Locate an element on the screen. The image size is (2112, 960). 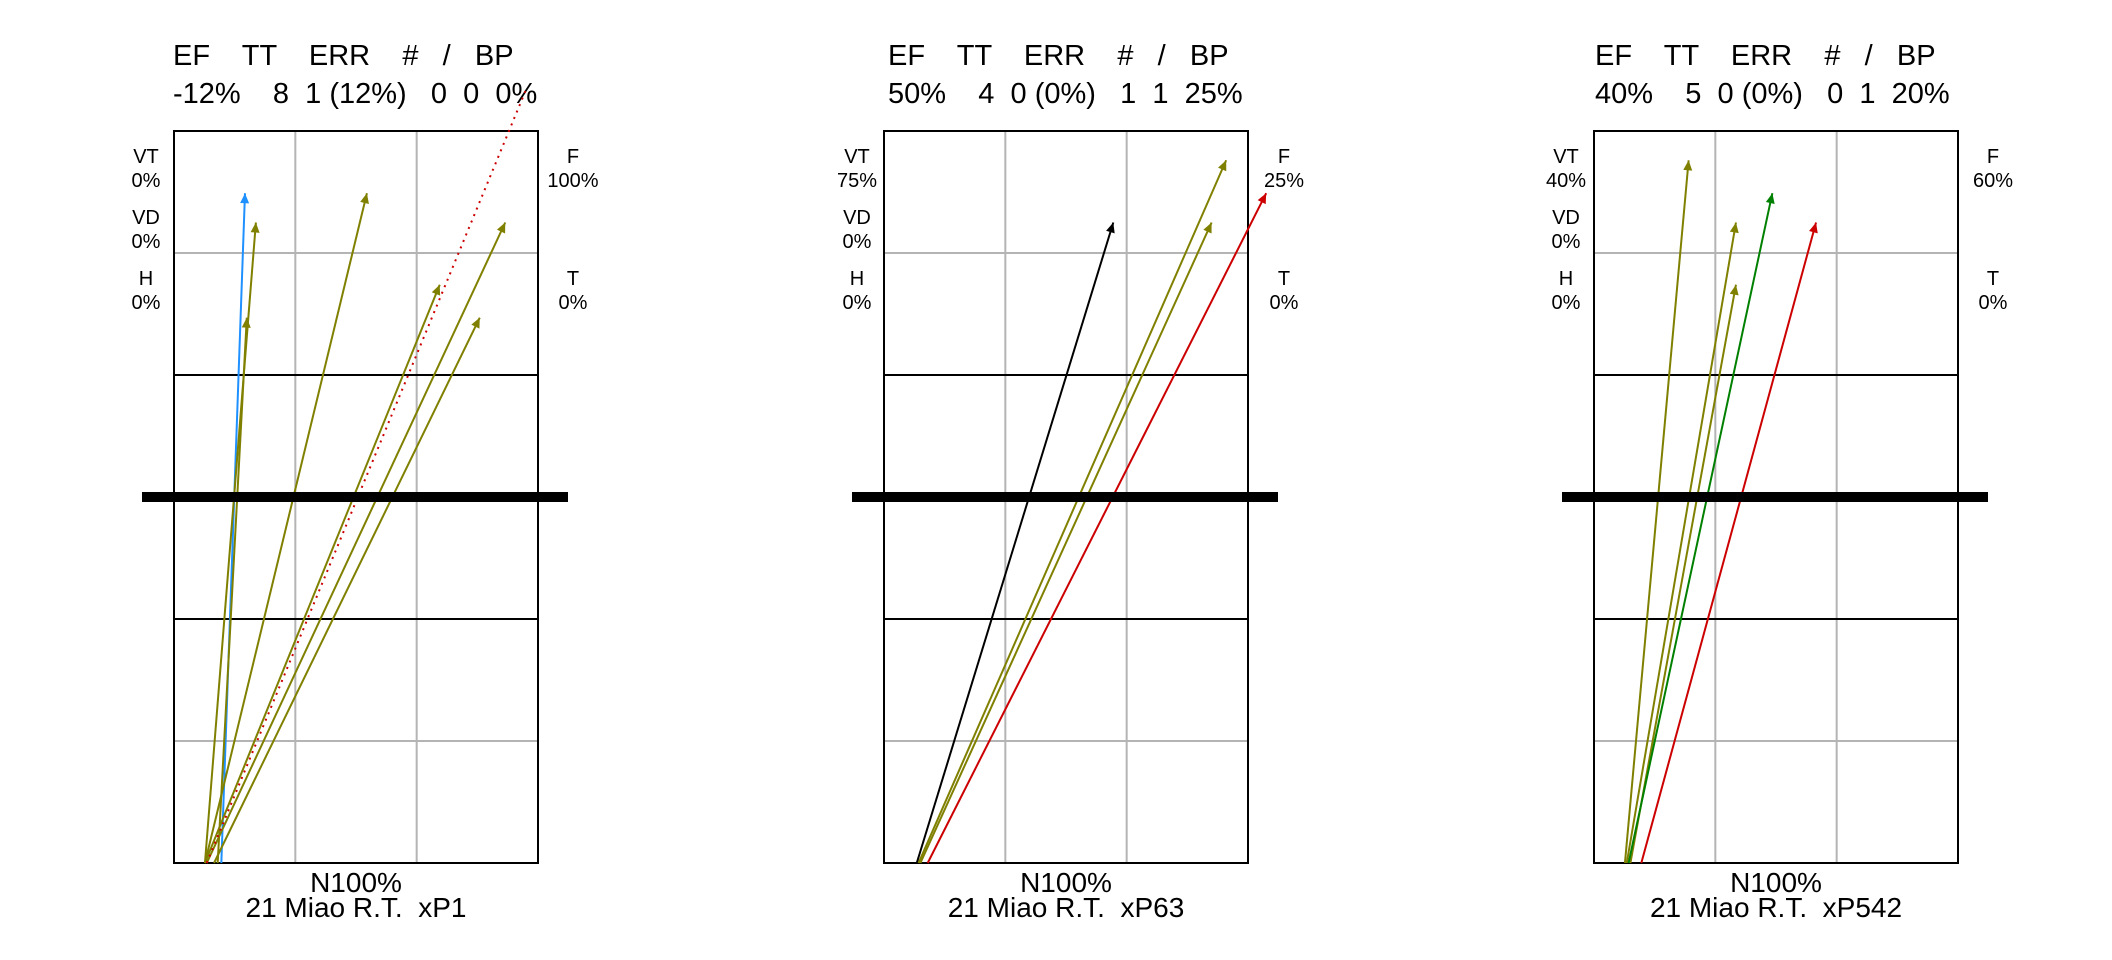
f-value: 25% is located at coordinates (1284, 181).